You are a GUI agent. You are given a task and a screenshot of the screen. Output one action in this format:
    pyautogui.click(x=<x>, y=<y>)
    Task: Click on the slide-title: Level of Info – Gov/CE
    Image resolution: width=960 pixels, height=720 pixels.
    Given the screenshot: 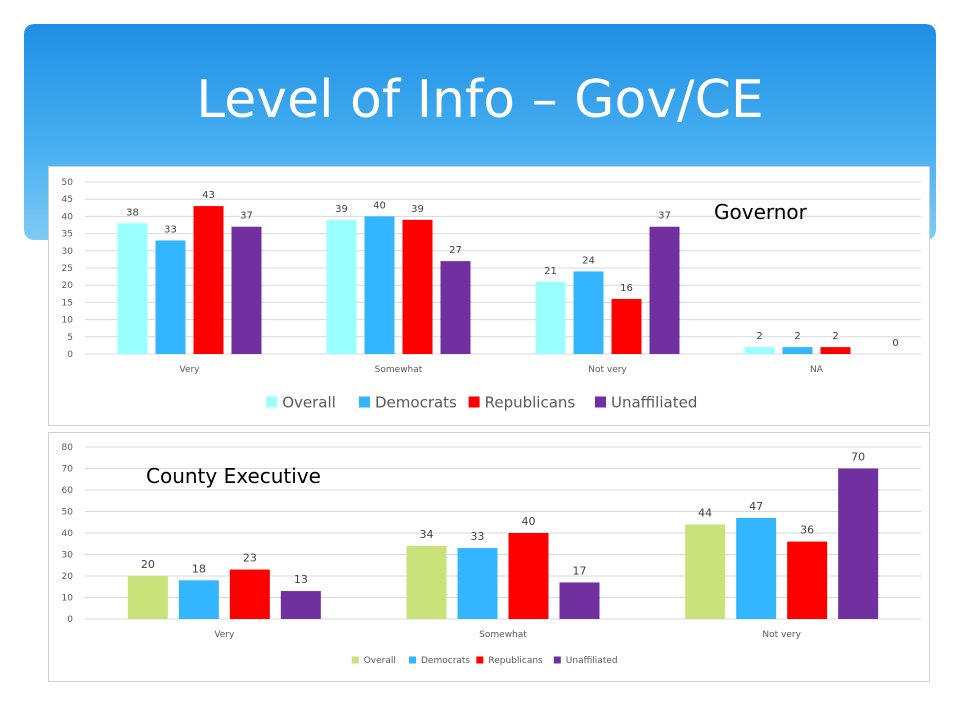 What is the action you would take?
    pyautogui.click(x=480, y=100)
    